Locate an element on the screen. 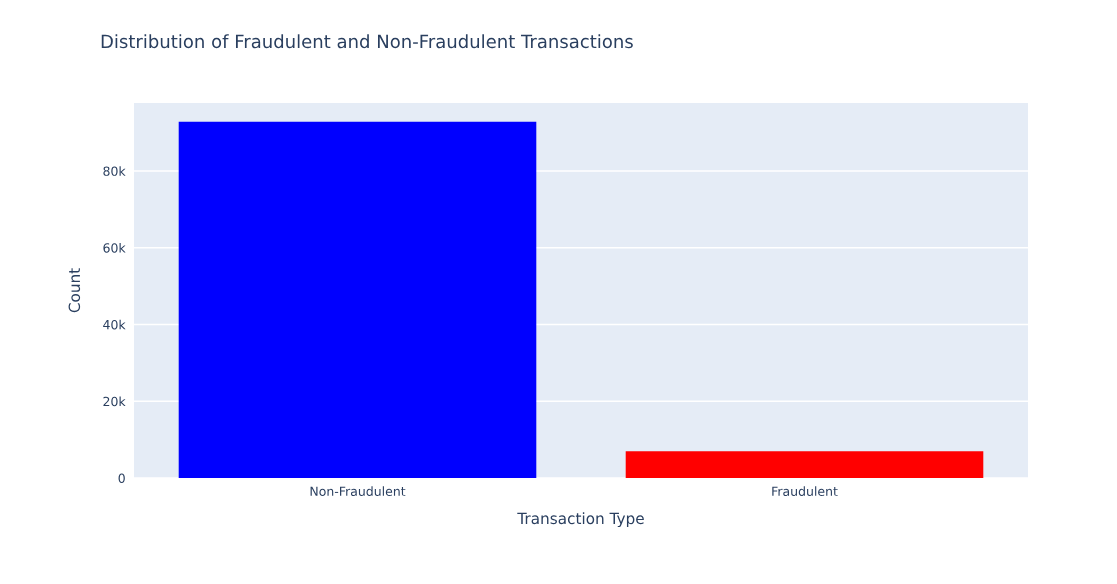  x-tick-label: Fraudulent is located at coordinates (805, 491).